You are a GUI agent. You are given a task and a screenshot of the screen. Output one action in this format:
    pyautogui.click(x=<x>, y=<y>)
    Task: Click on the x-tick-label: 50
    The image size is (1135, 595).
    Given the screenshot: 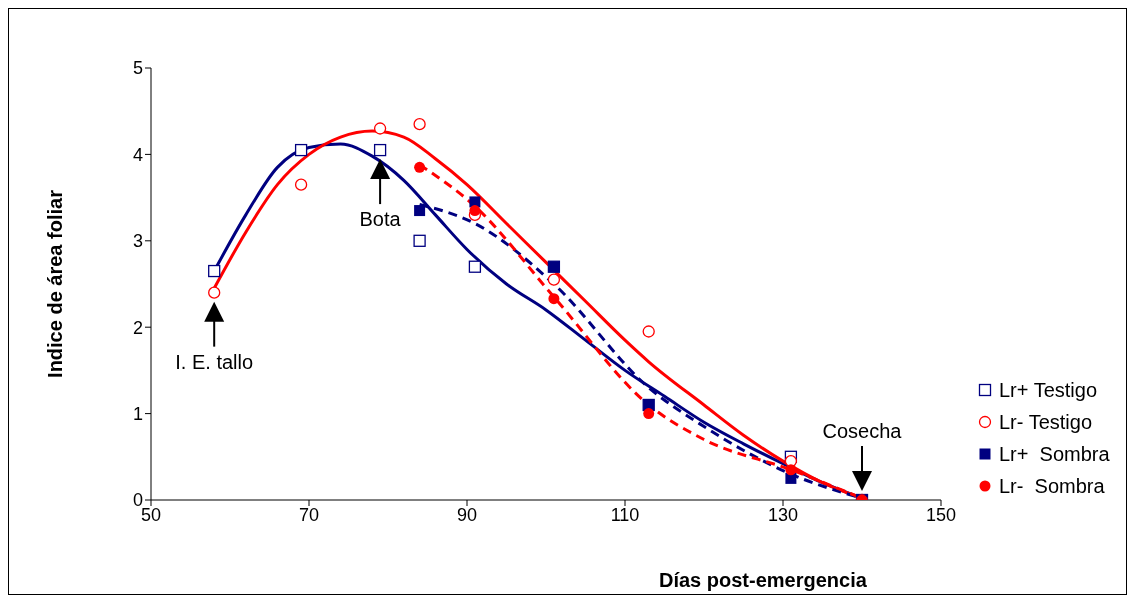 What is the action you would take?
    pyautogui.click(x=151, y=514)
    